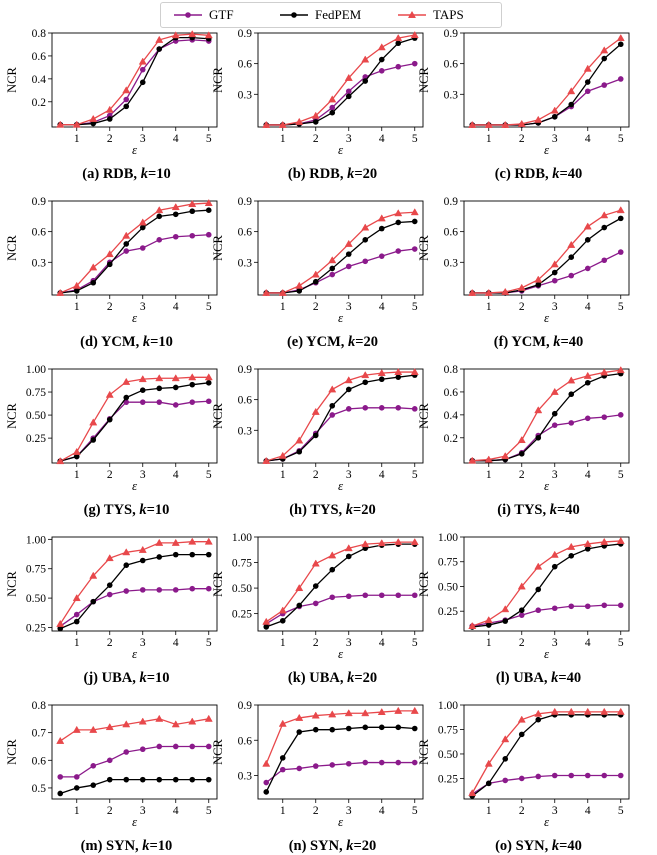 The image size is (657, 855). I want to click on plot-frame, so click(546, 80).